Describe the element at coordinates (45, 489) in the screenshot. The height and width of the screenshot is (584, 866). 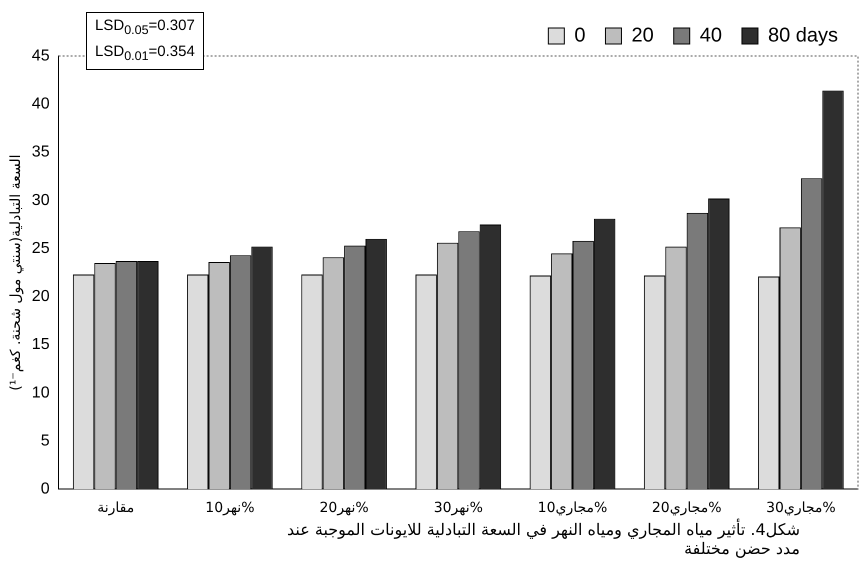
I see `y-tick-label: 0` at that location.